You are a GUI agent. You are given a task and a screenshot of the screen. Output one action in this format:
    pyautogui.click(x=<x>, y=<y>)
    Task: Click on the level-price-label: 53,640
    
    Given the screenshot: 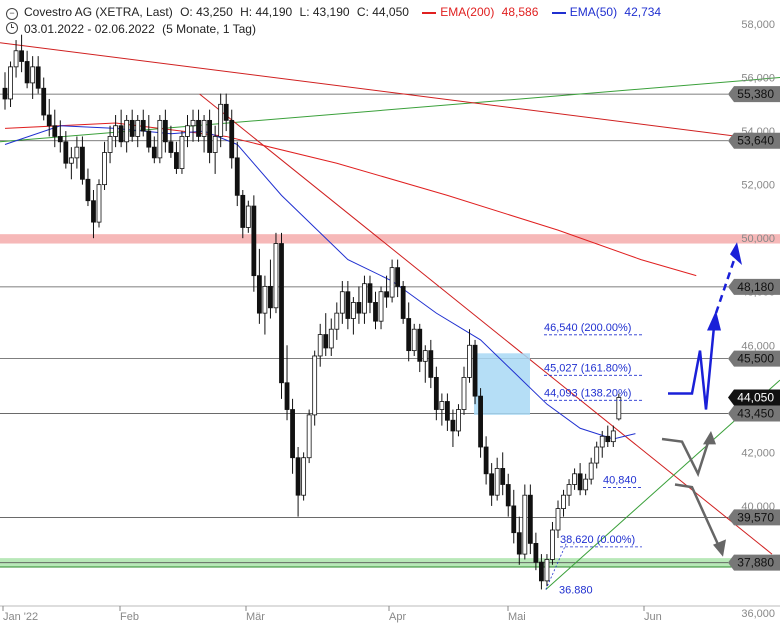 What is the action you would take?
    pyautogui.click(x=755, y=141)
    